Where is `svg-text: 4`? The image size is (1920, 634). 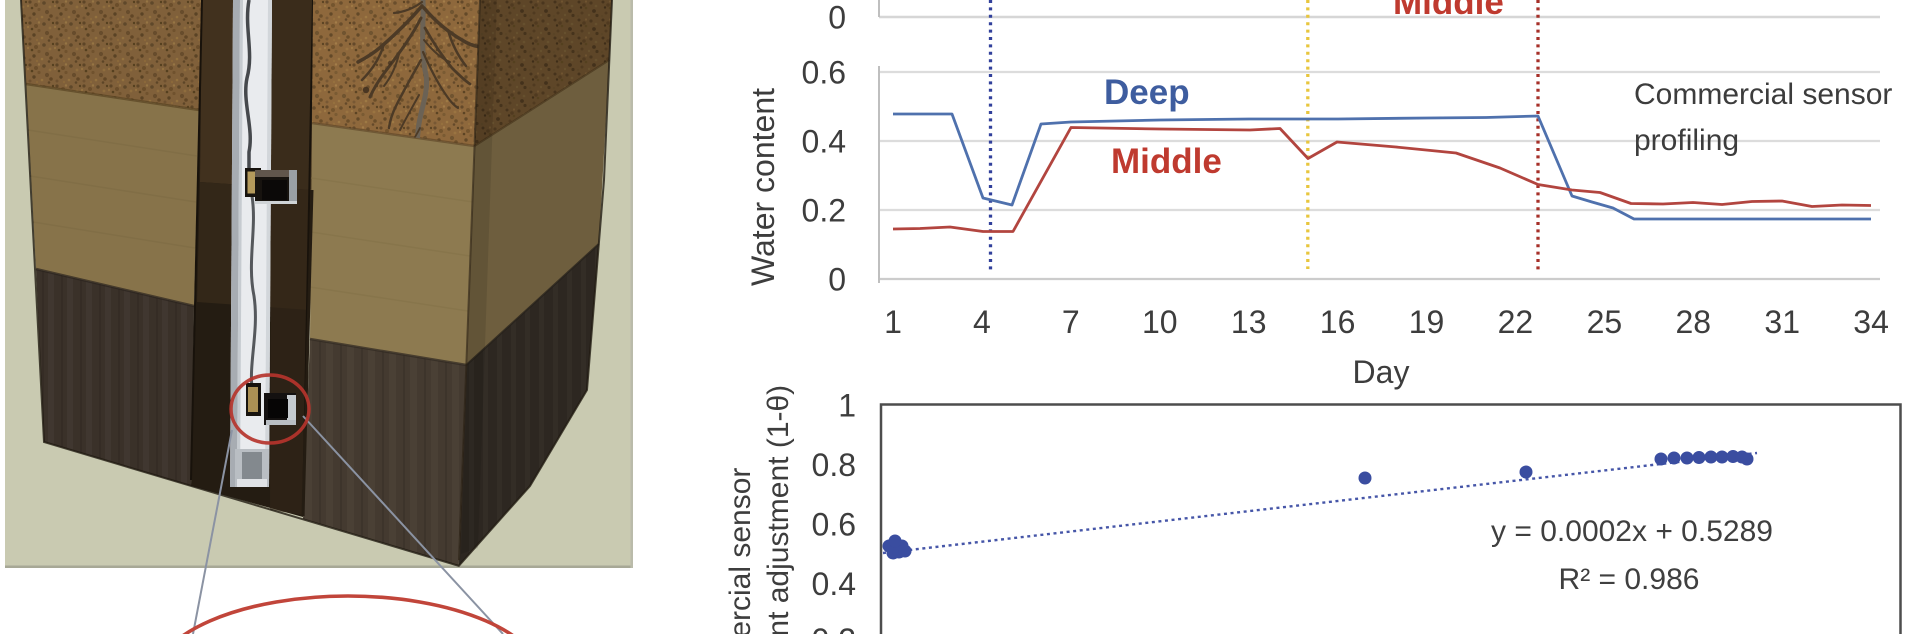 svg-text: 4 is located at coordinates (982, 322).